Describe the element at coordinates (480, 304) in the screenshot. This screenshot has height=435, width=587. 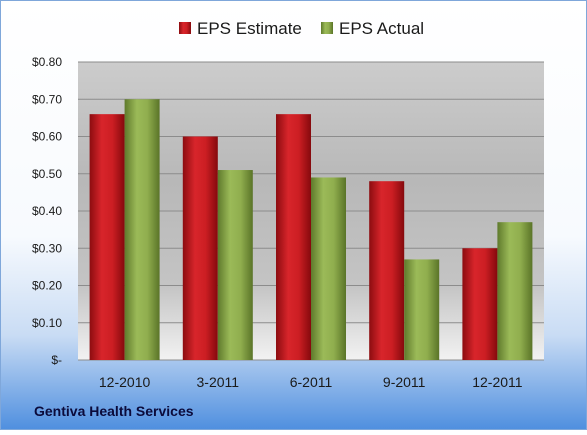
I see `bar-estimate-12-2011` at that location.